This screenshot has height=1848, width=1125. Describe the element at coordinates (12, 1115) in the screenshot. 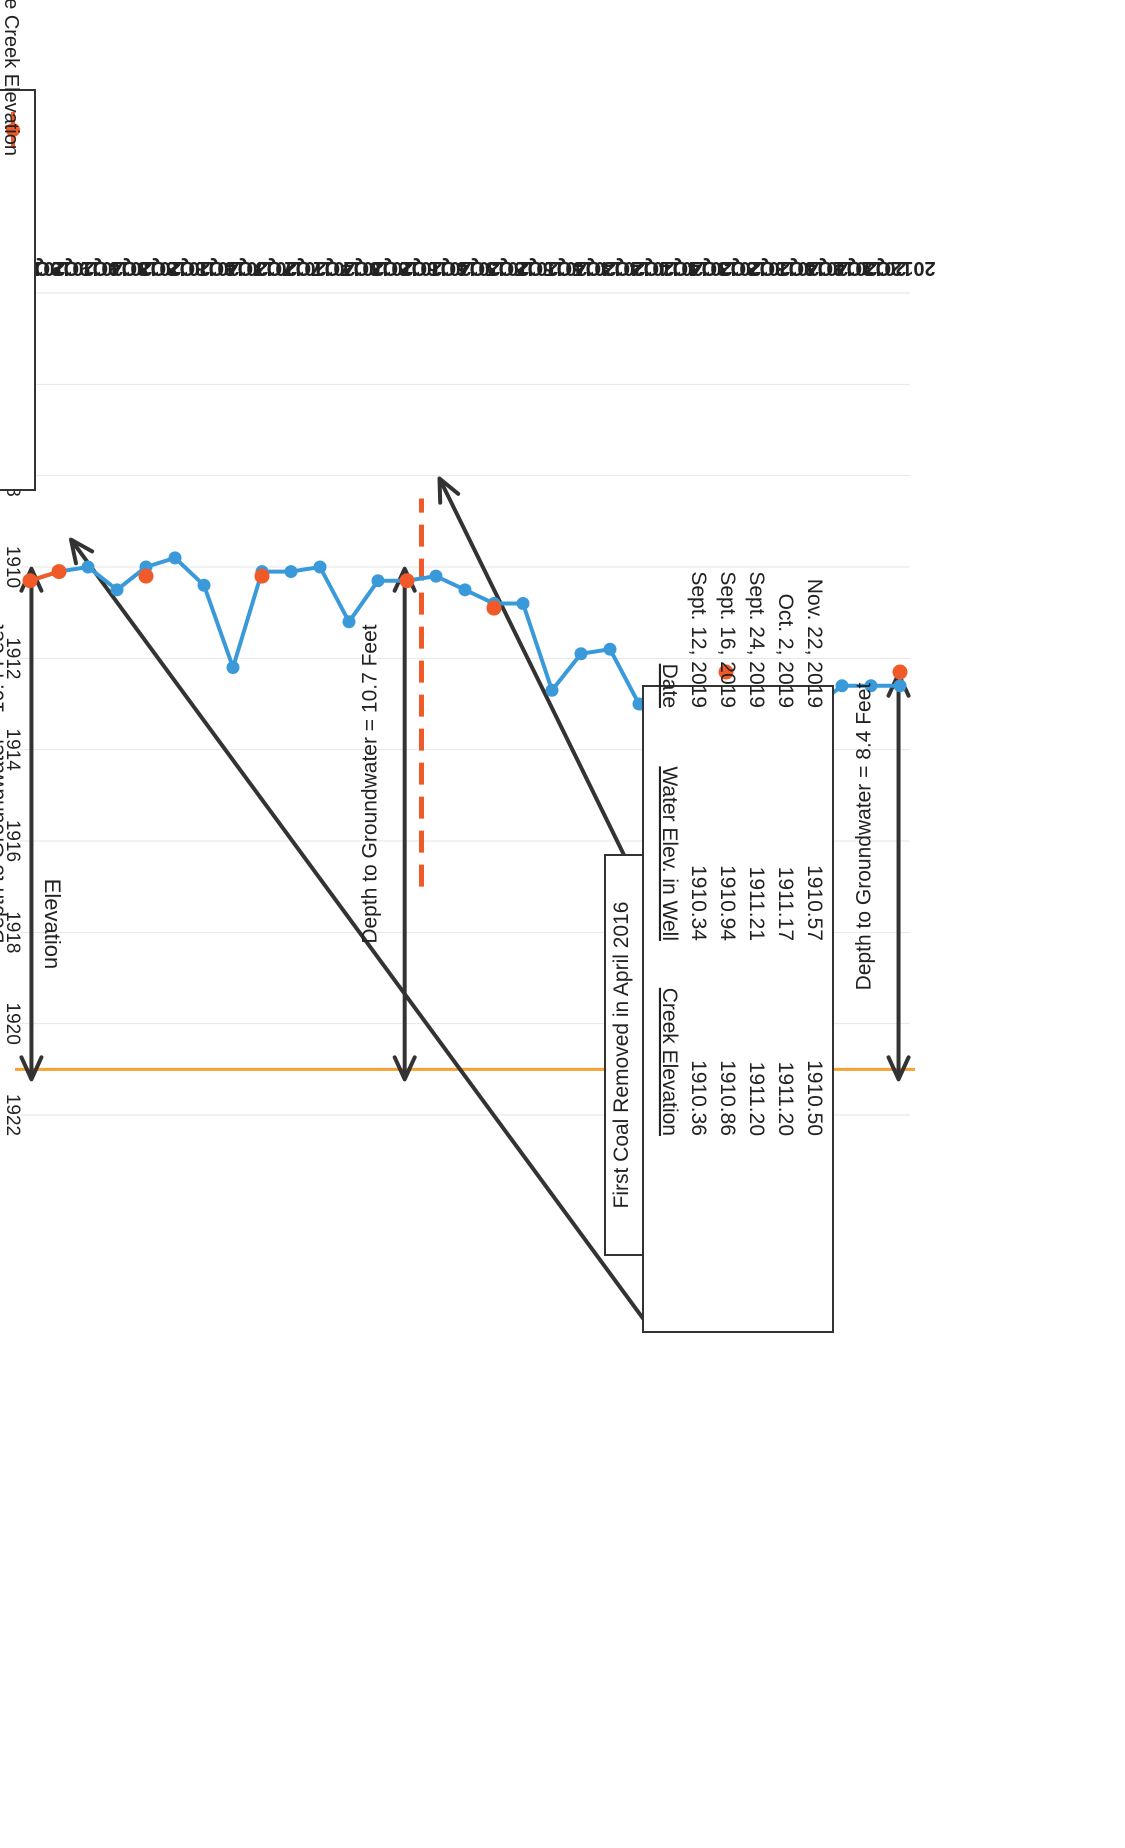

I see `y-tick-label: 1922` at that location.